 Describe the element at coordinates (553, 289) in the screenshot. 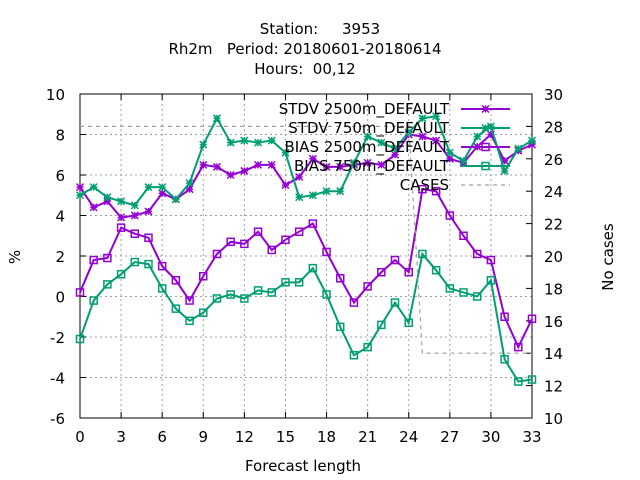

I see `y2-tick-label: 18` at that location.